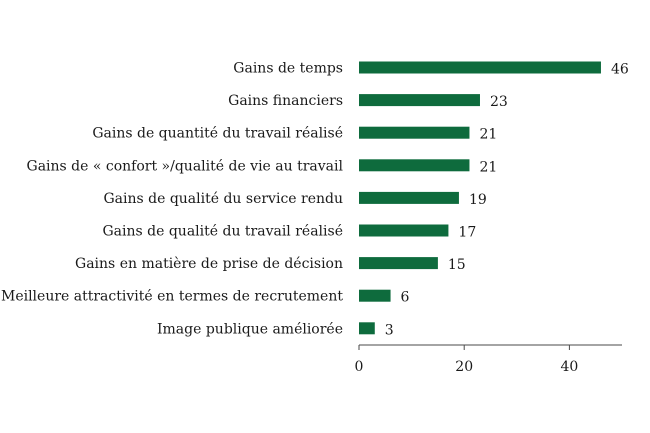 Image resolution: width=650 pixels, height=433 pixels. Describe the element at coordinates (499, 102) in the screenshot. I see `value-label-1: 23` at that location.